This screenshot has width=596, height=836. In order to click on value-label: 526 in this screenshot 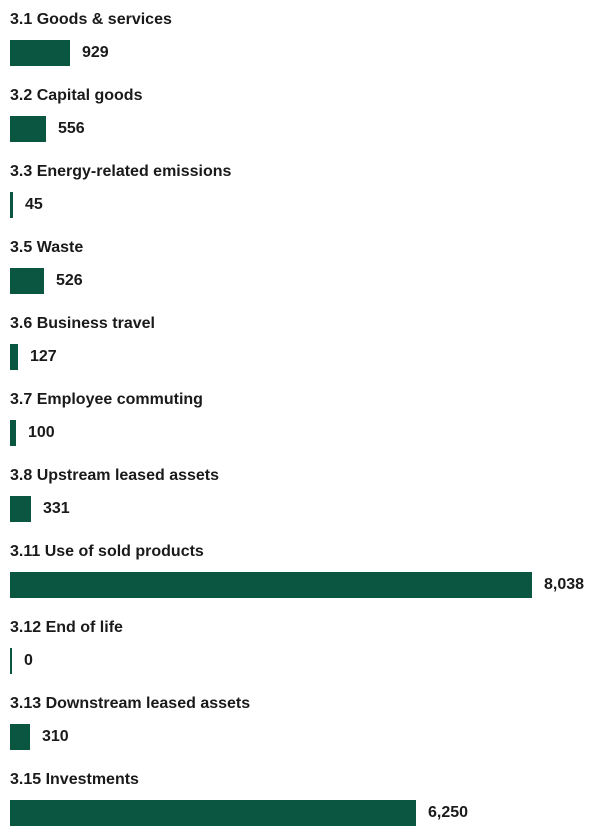, I will do `click(69, 280)`.